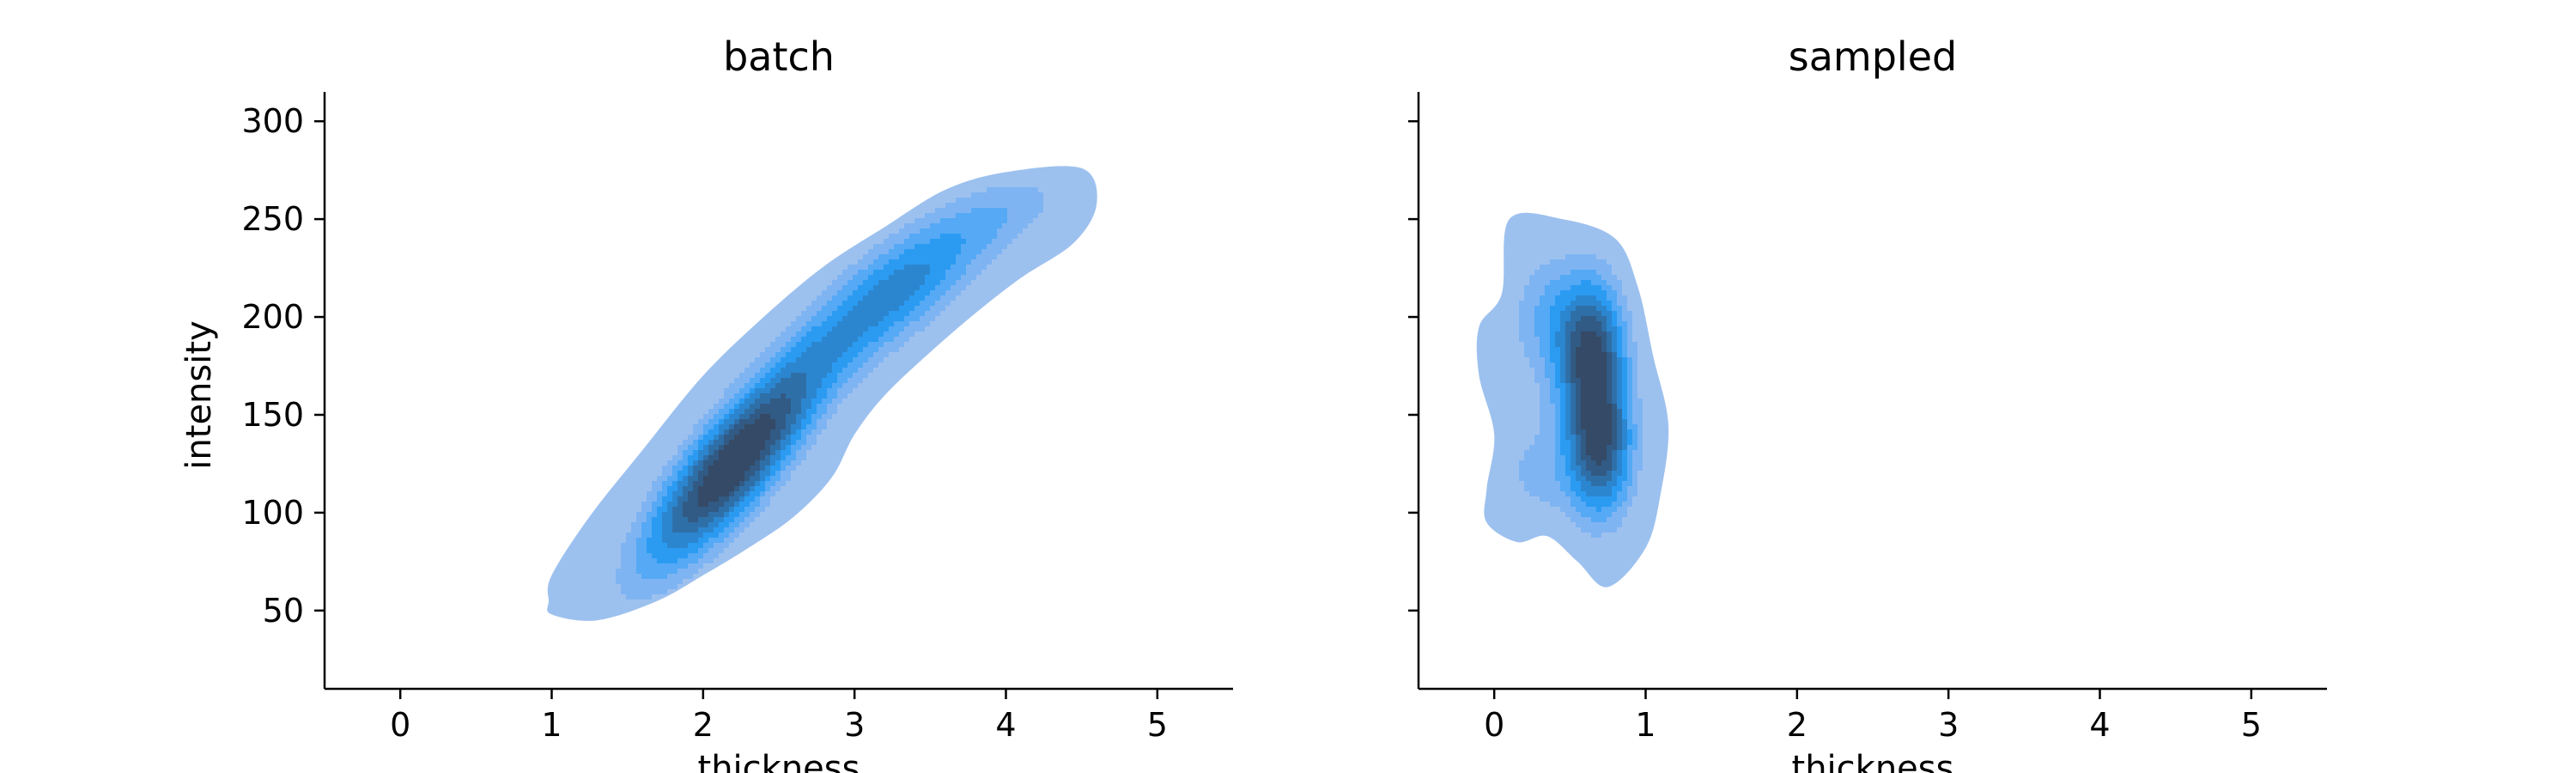  Describe the element at coordinates (1873, 57) in the screenshot. I see `panel-title: sampled` at that location.